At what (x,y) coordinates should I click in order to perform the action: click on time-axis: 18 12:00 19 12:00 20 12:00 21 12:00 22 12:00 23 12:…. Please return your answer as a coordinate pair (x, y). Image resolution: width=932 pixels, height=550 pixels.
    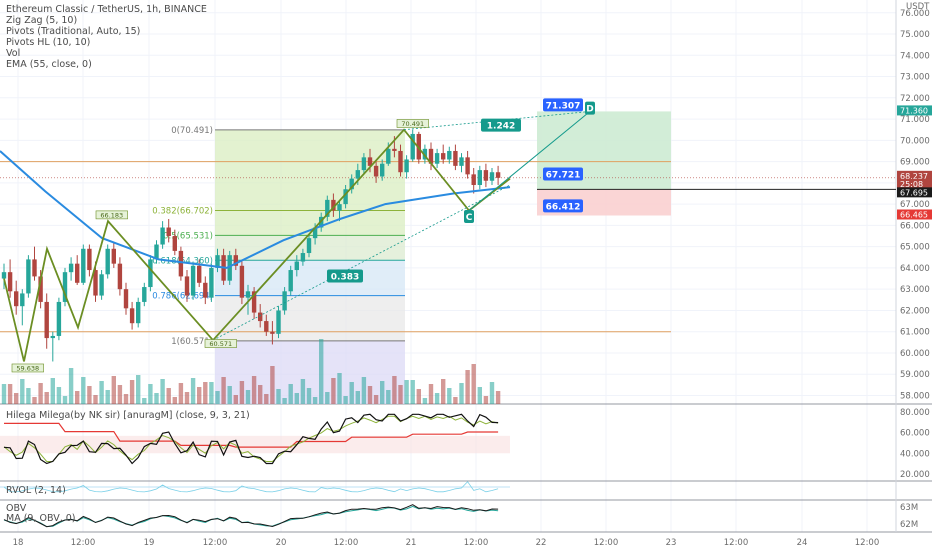
    Looking at the image, I should click on (446, 543).